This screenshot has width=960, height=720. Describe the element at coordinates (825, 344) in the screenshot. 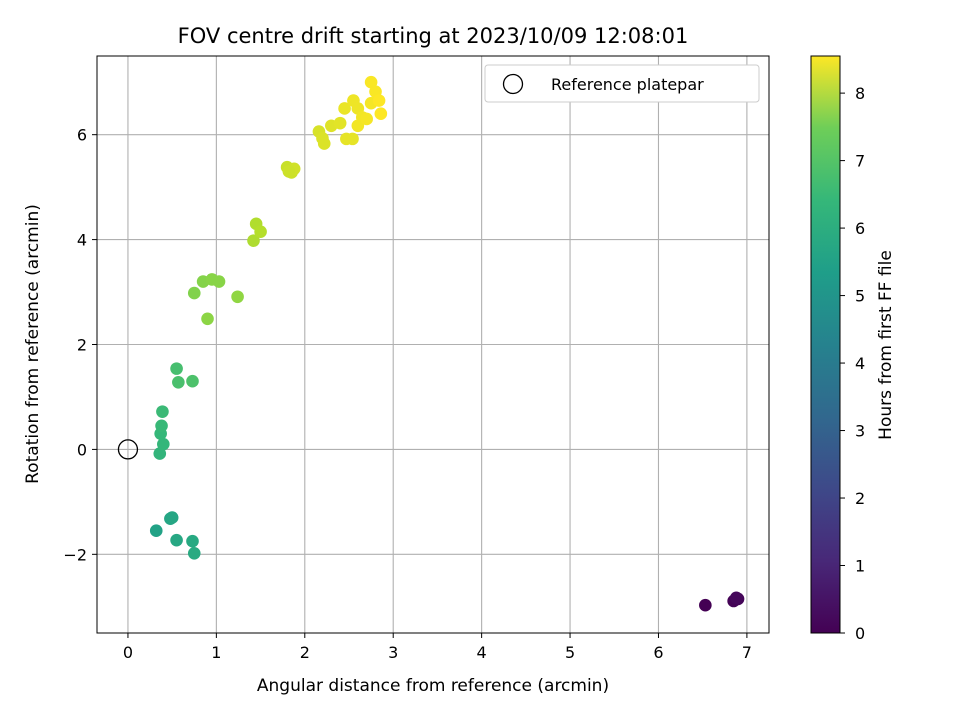

I see `colorbar-gradient` at that location.